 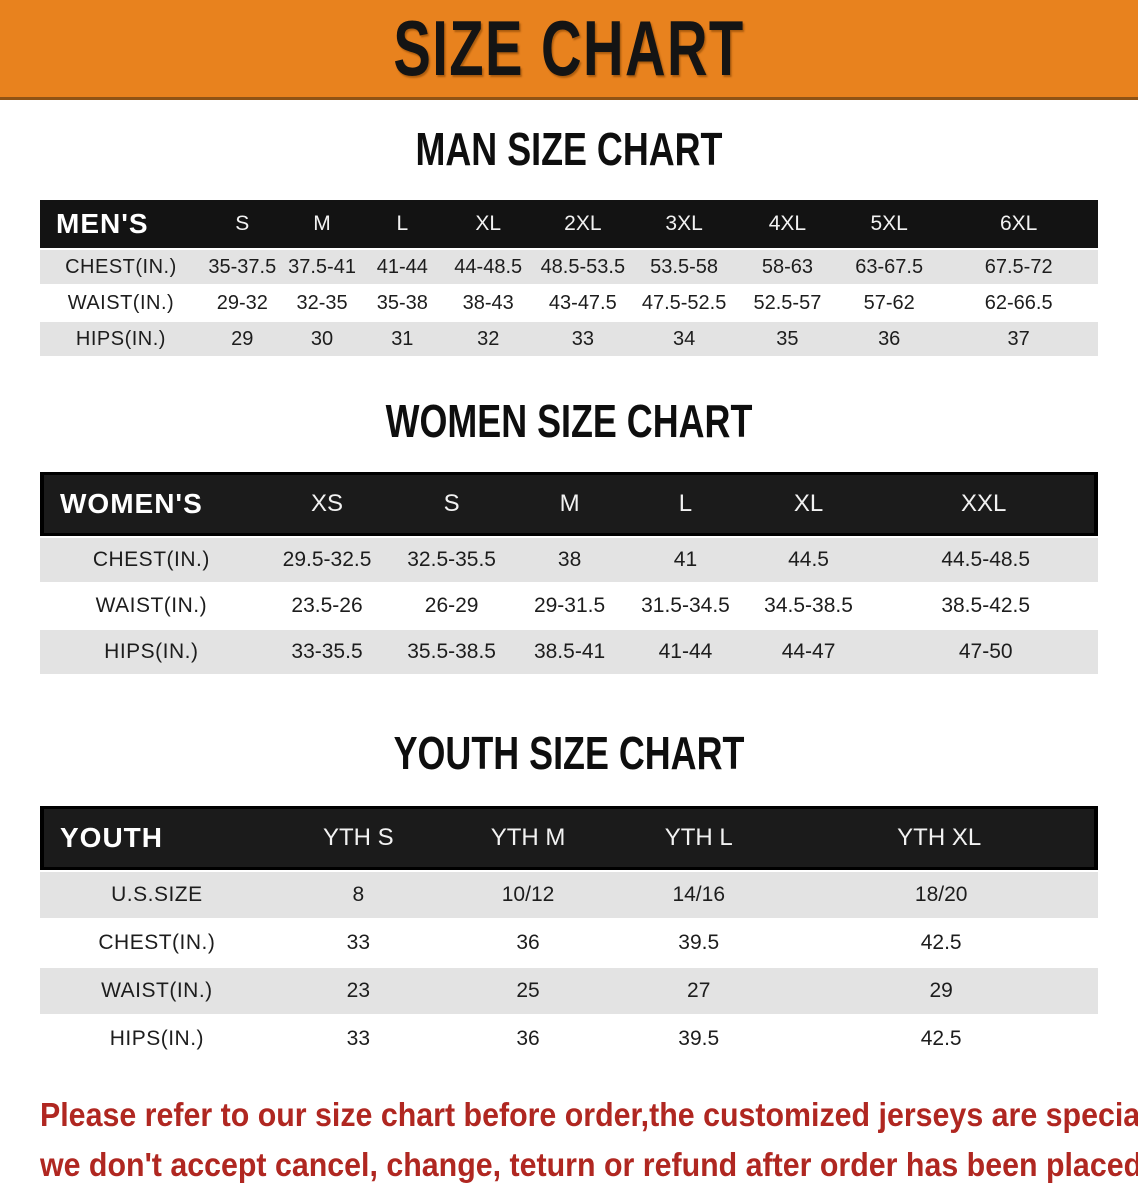 I want to click on mens-size-value-cell: 58-63, so click(x=787, y=267).